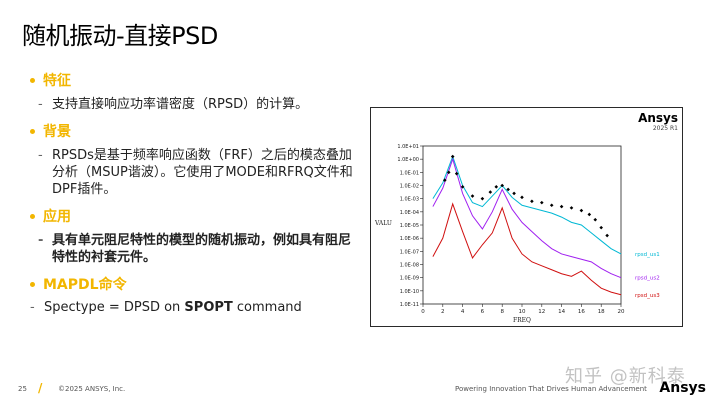  I want to click on y-tick-label: 1.0E-11, so click(409, 305).